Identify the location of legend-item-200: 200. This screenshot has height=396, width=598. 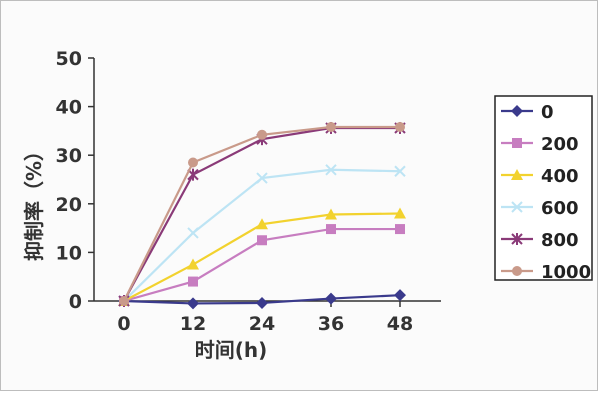
(540, 144).